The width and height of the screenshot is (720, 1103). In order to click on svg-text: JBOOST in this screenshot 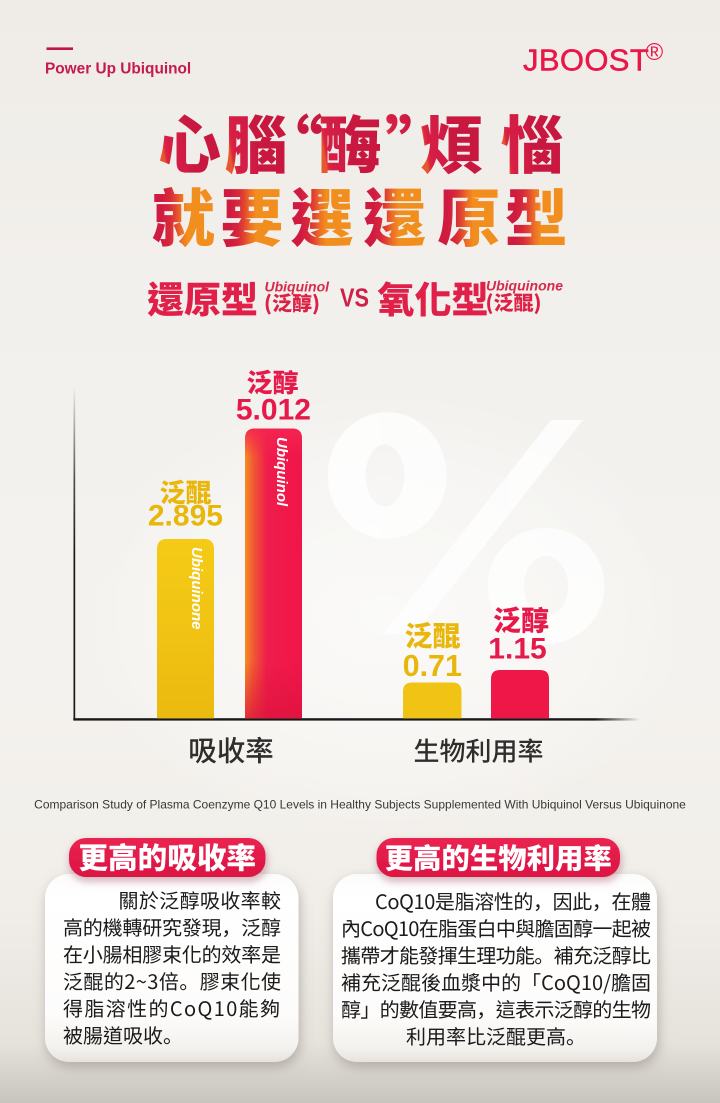, I will do `click(586, 60)`.